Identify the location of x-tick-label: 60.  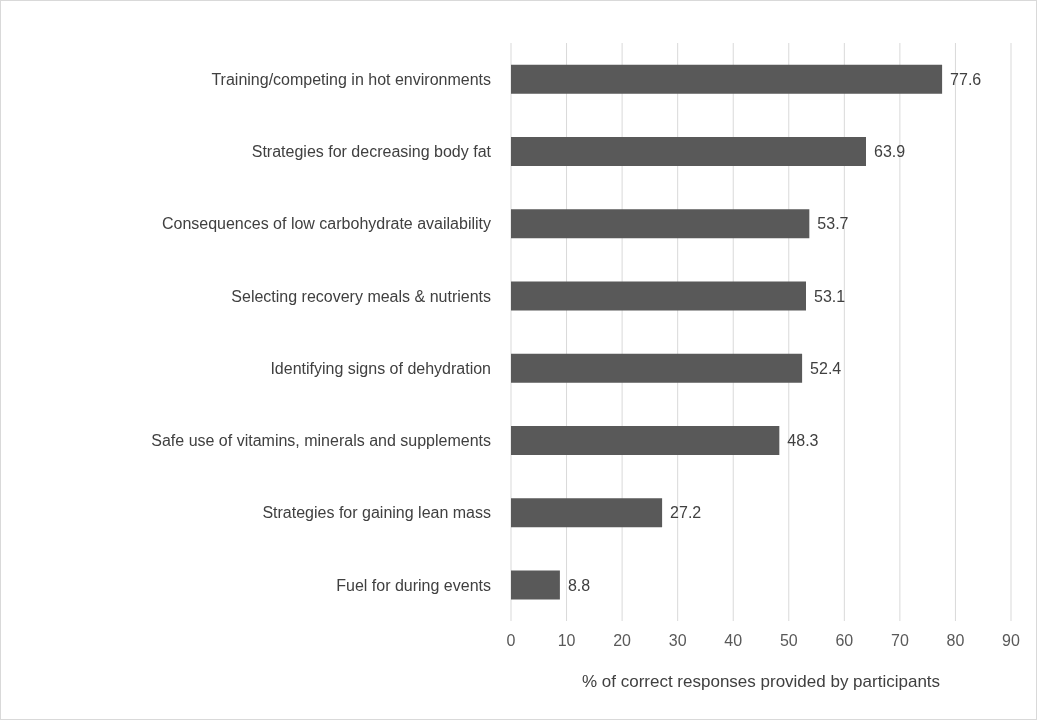
(844, 641).